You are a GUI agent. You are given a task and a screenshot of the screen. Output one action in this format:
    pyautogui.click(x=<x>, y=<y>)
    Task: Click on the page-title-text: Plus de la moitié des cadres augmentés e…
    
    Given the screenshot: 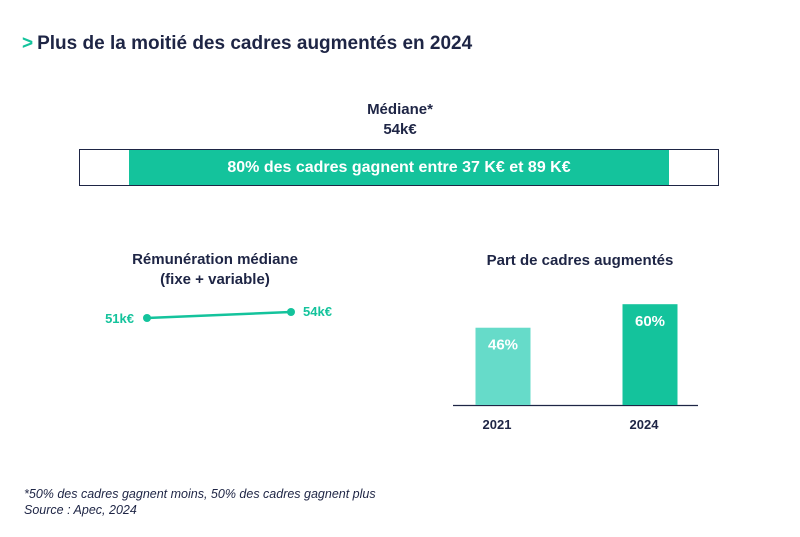 What is the action you would take?
    pyautogui.click(x=255, y=43)
    